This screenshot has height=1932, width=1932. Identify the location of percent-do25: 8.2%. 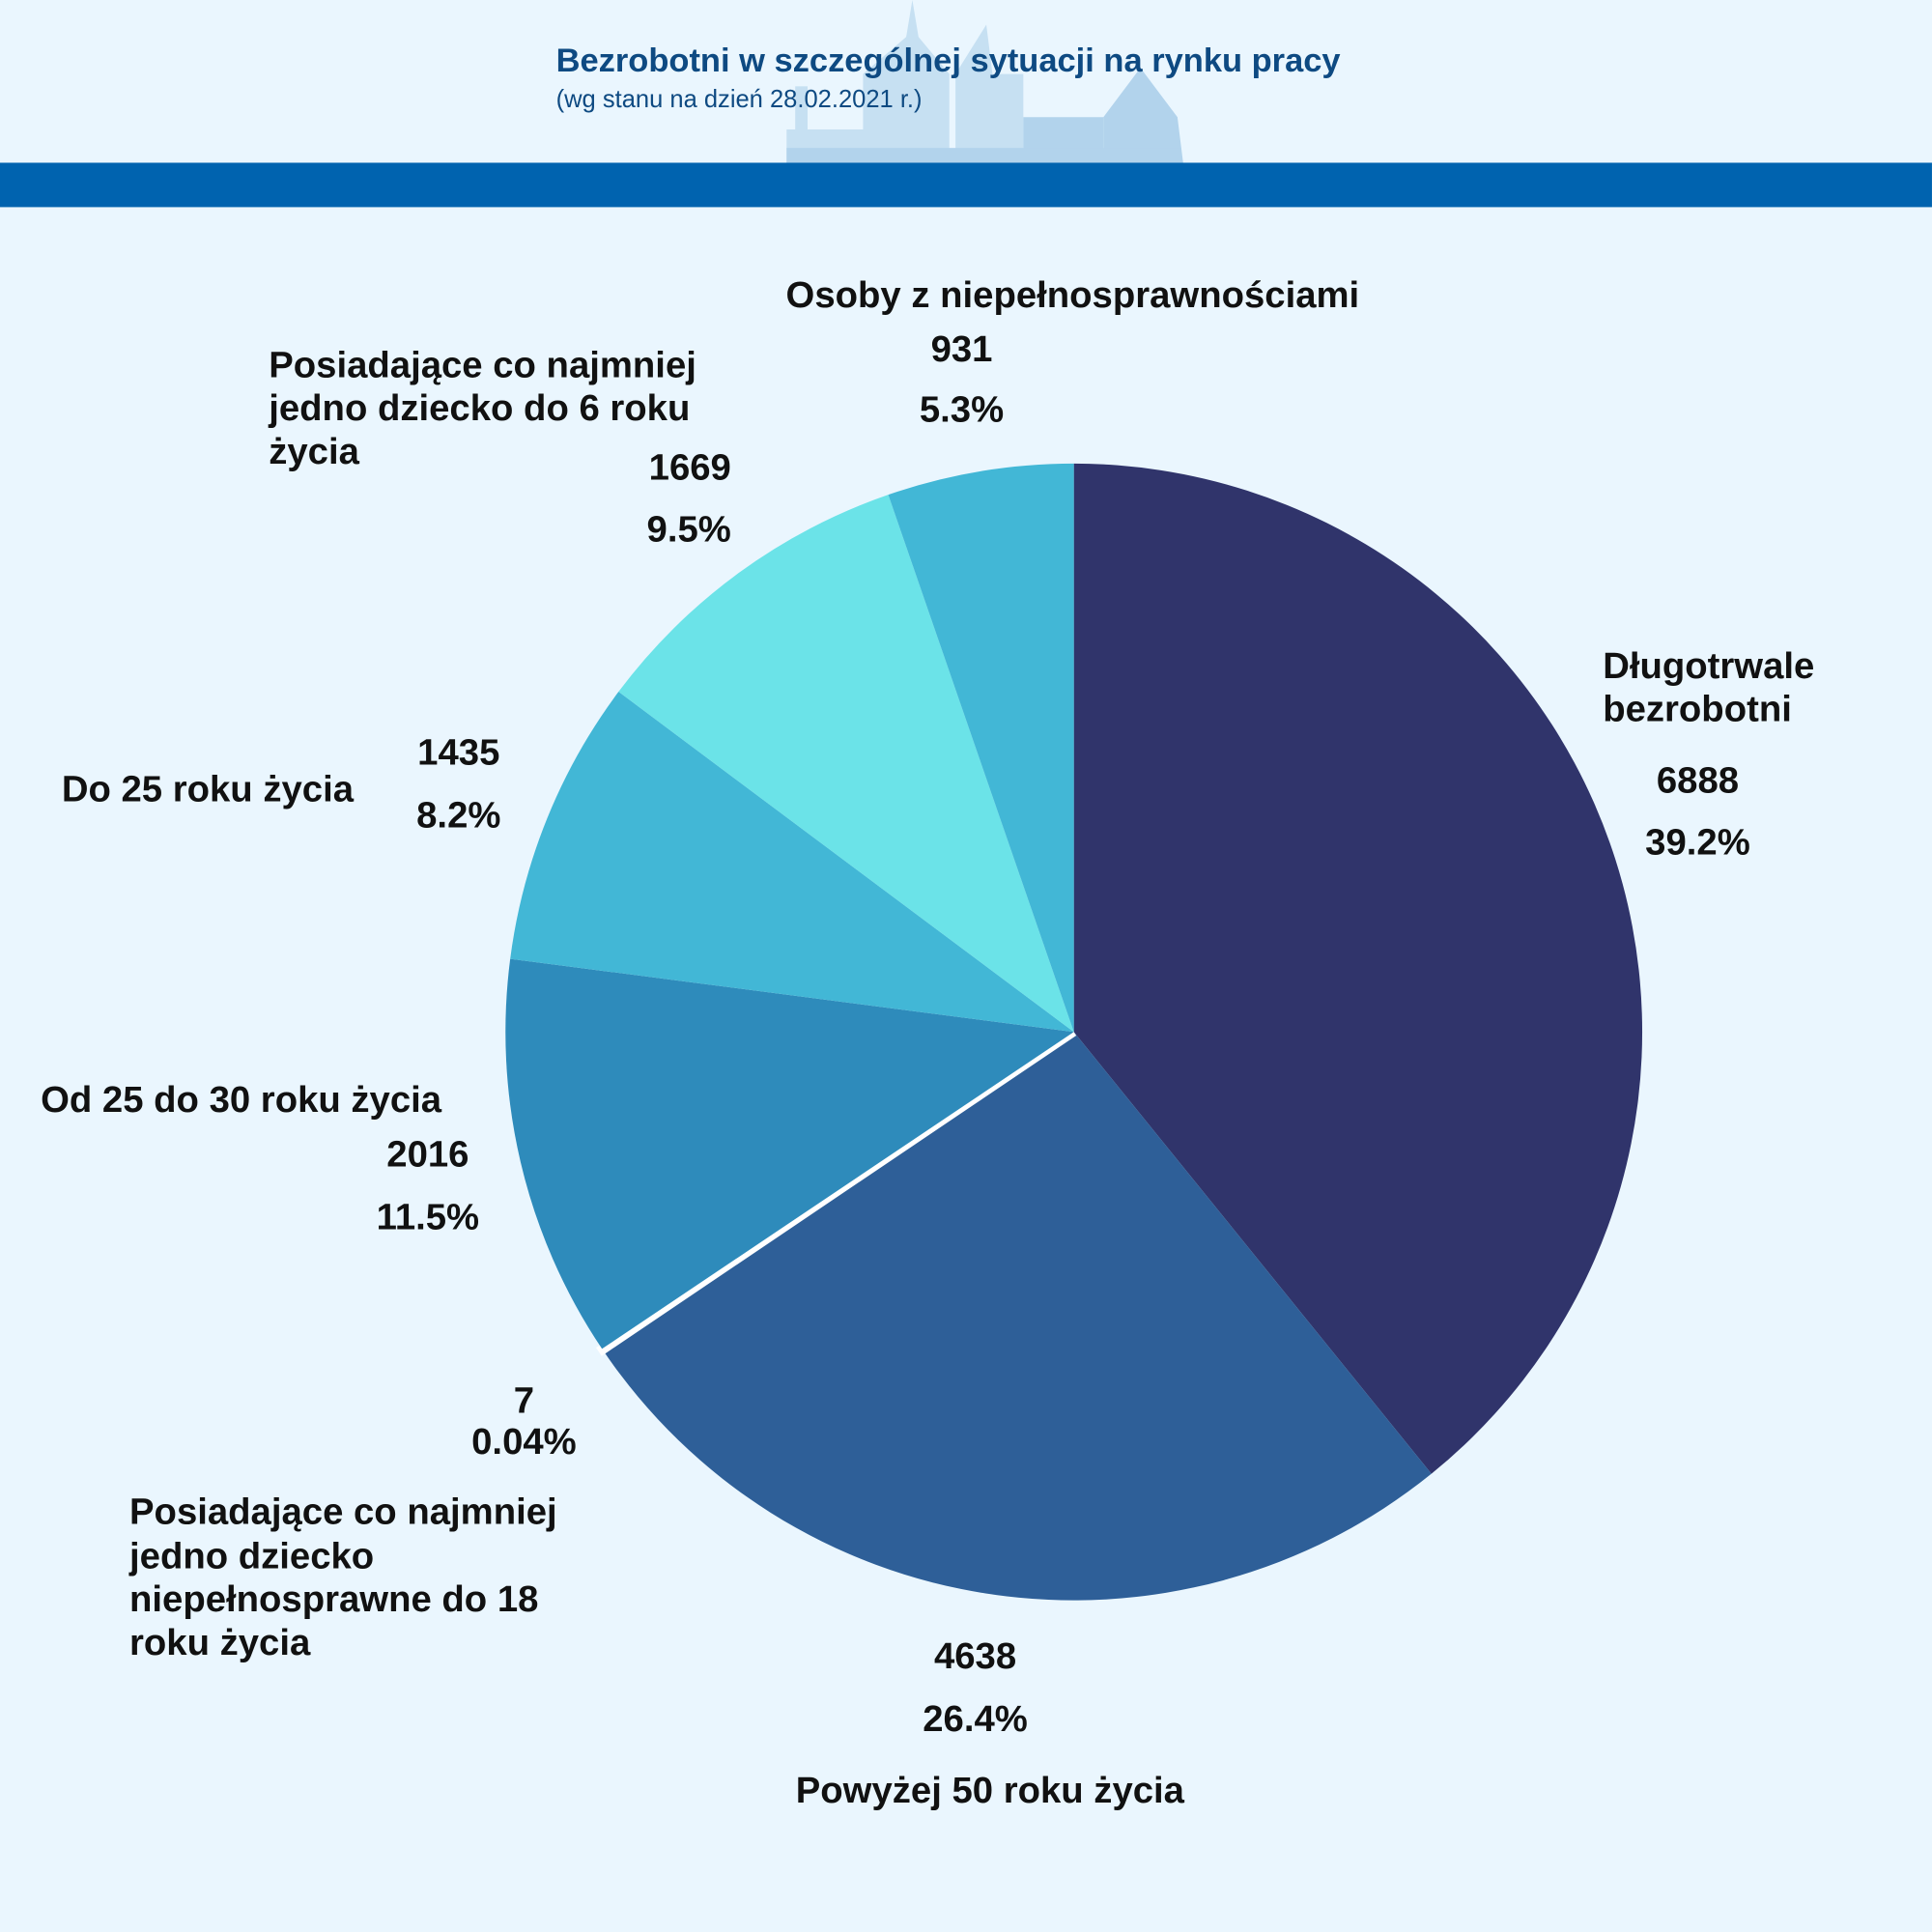
(458, 816).